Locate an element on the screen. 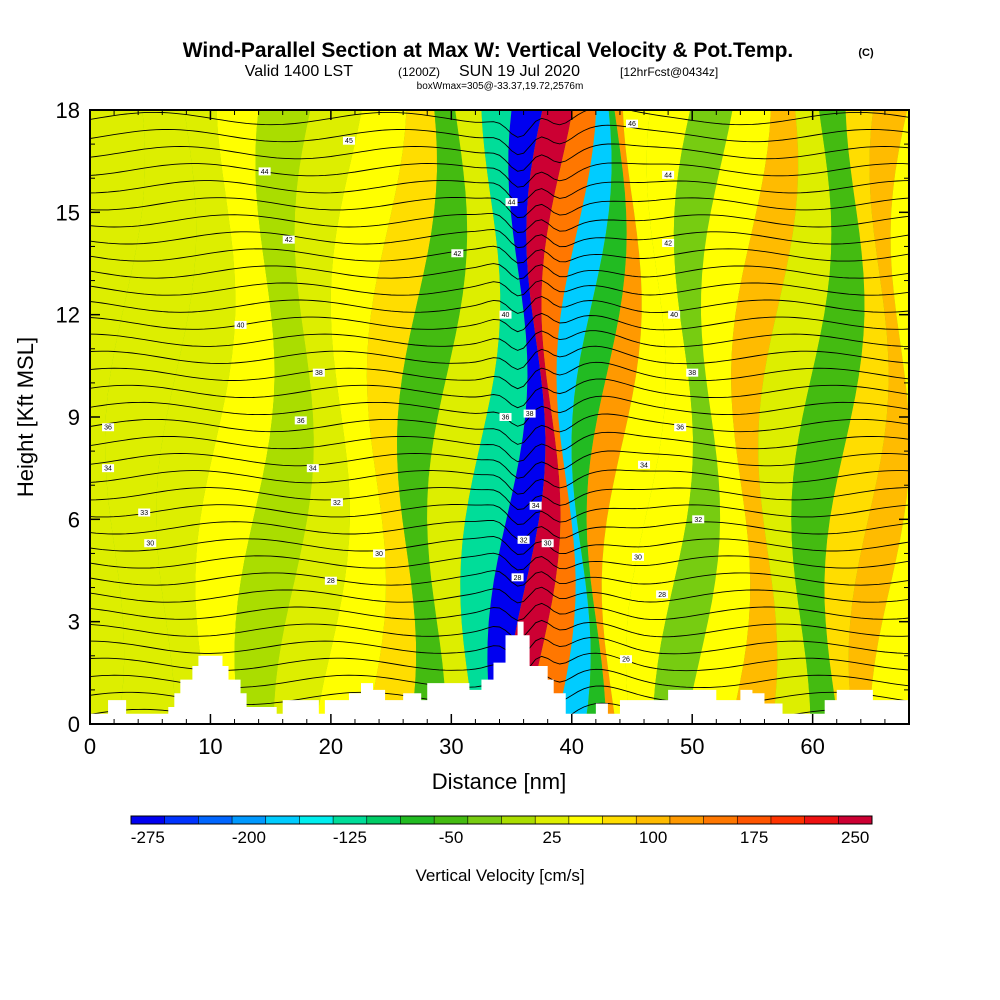 This screenshot has width=1000, height=1000. copyright-mark: (C) is located at coordinates (866, 53).